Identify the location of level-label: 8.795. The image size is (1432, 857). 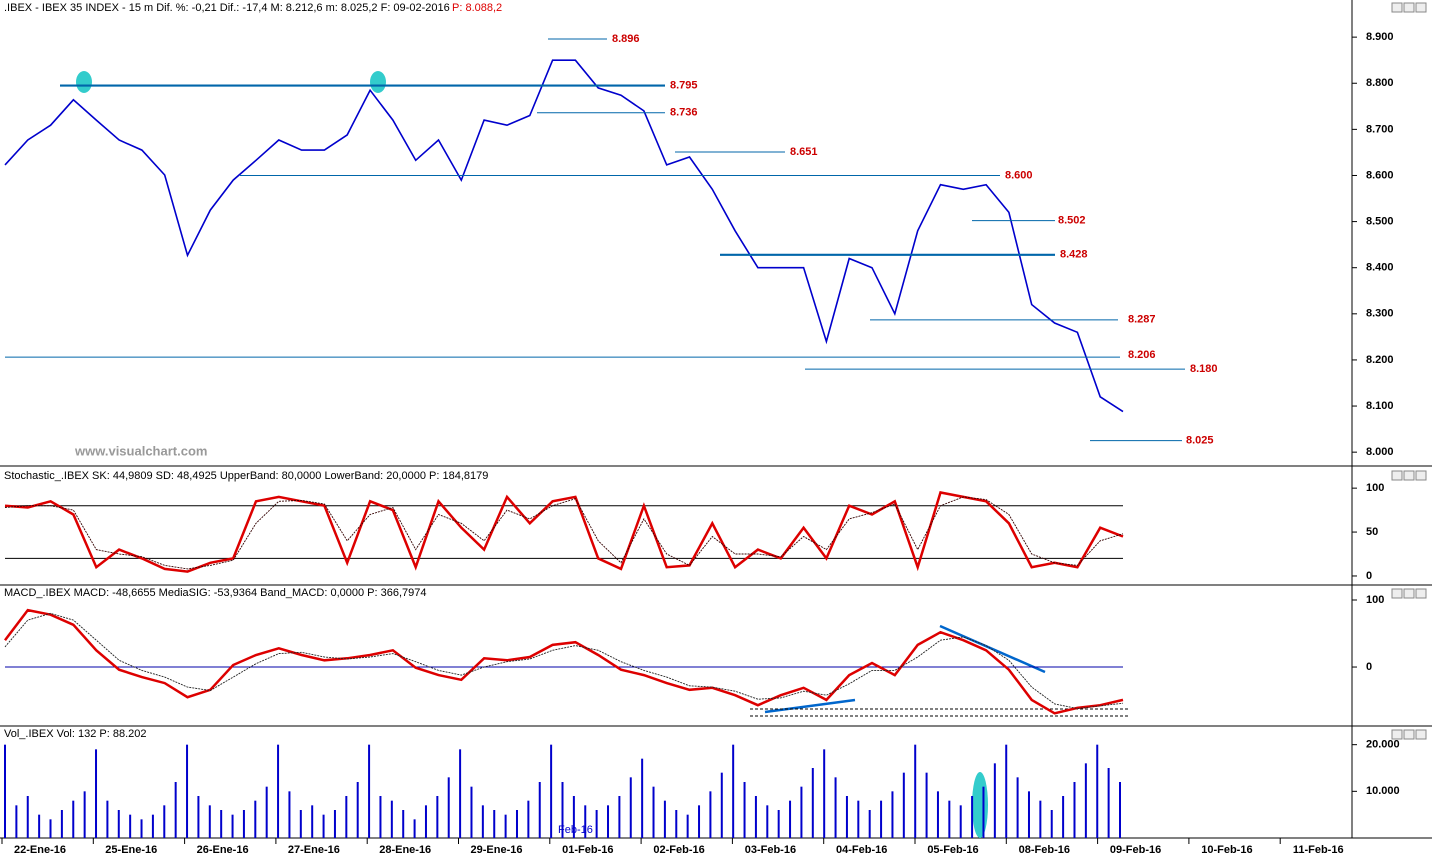
(684, 85).